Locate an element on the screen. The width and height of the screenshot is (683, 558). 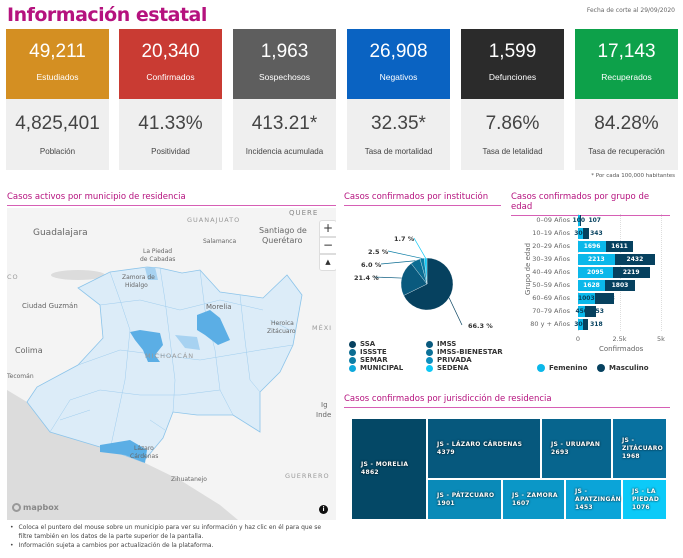
treemap-cell: JS - APATZINGÁN 1453 is located at coordinates (593, 499).